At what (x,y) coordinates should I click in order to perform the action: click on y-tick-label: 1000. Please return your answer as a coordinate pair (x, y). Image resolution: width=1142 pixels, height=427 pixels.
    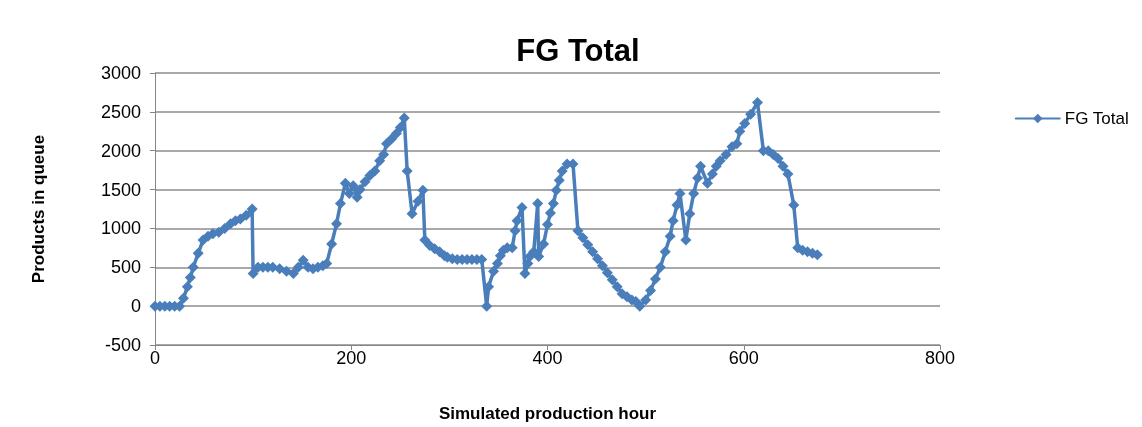
    Looking at the image, I should click on (120, 228).